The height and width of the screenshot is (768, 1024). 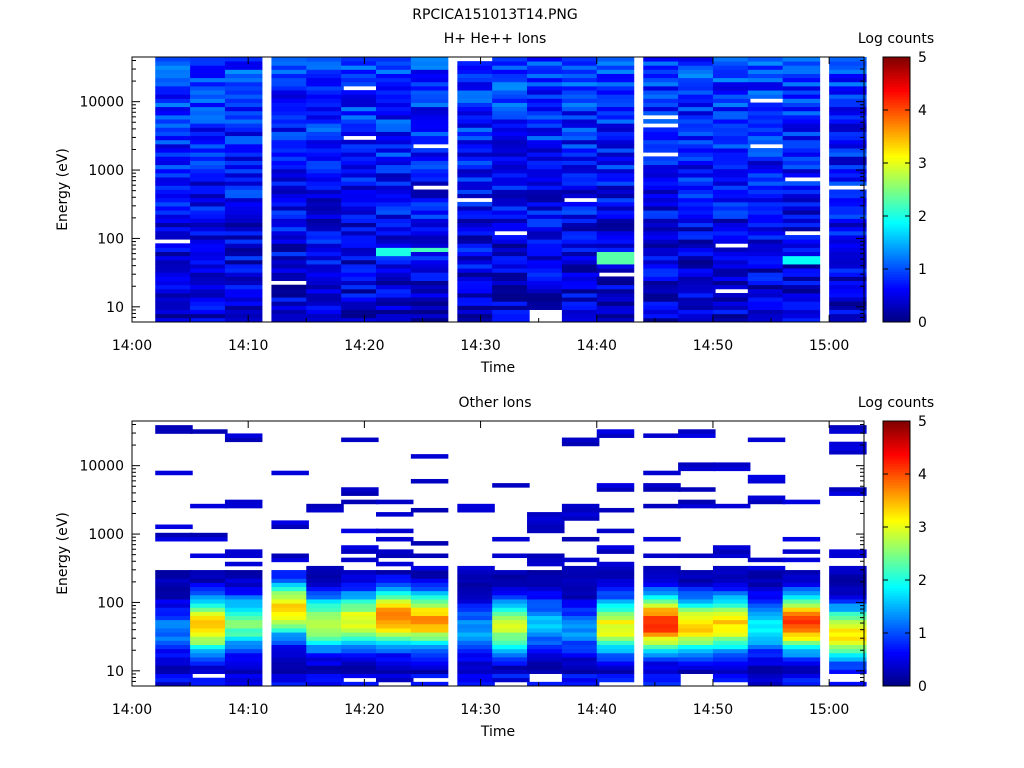 I want to click on y-tick-label: 1000, so click(x=106, y=171).